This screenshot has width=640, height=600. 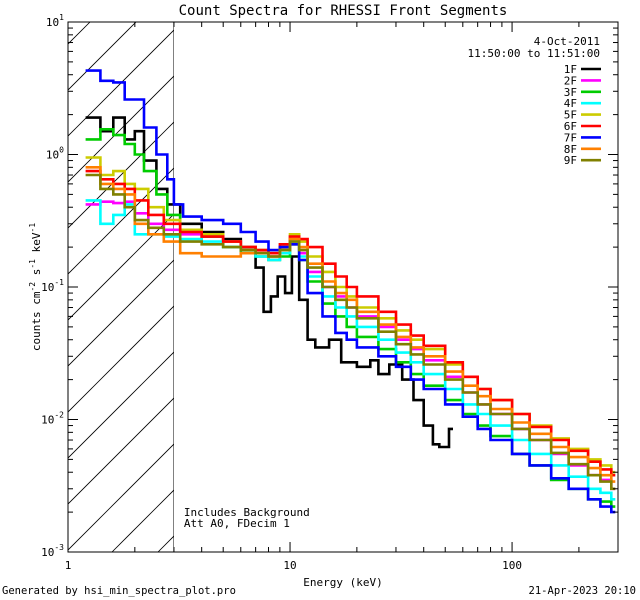 What do you see at coordinates (570, 69) in the screenshot?
I see `legend-label: 1F` at bounding box center [570, 69].